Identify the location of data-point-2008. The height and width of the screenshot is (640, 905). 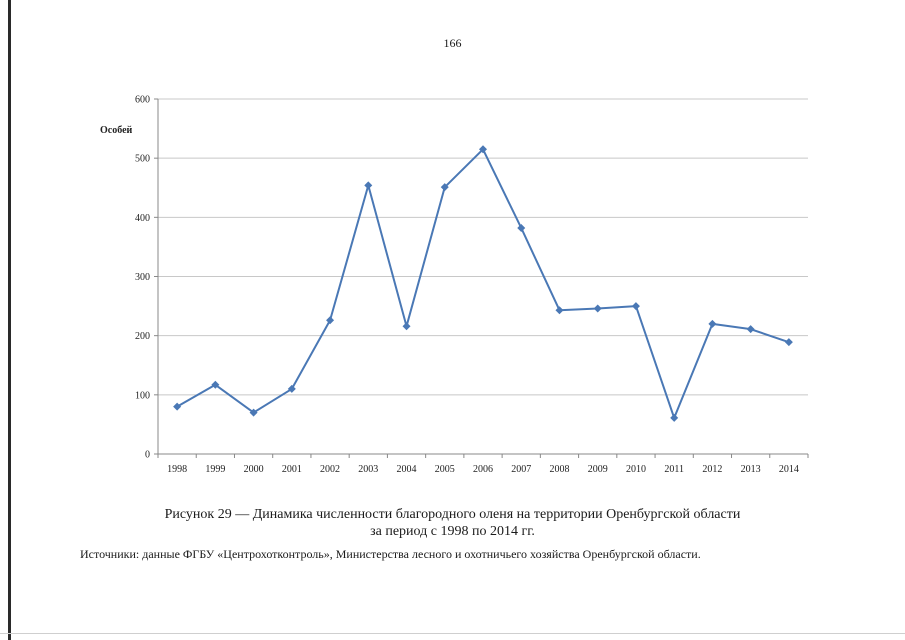
(559, 310).